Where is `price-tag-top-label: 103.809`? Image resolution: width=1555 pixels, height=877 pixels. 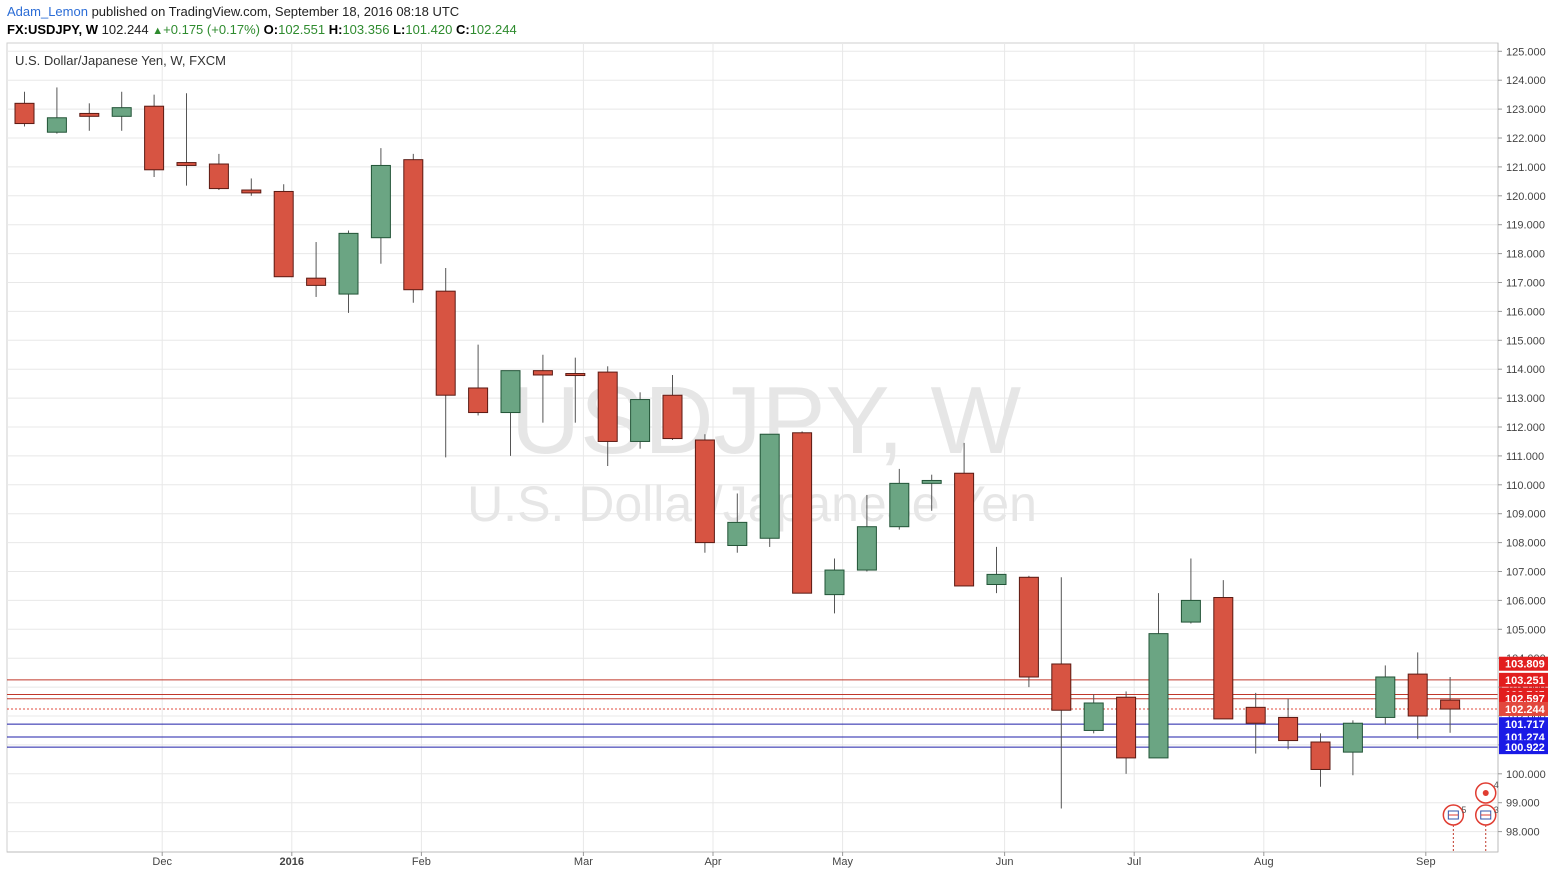
price-tag-top-label: 103.809 is located at coordinates (1525, 665).